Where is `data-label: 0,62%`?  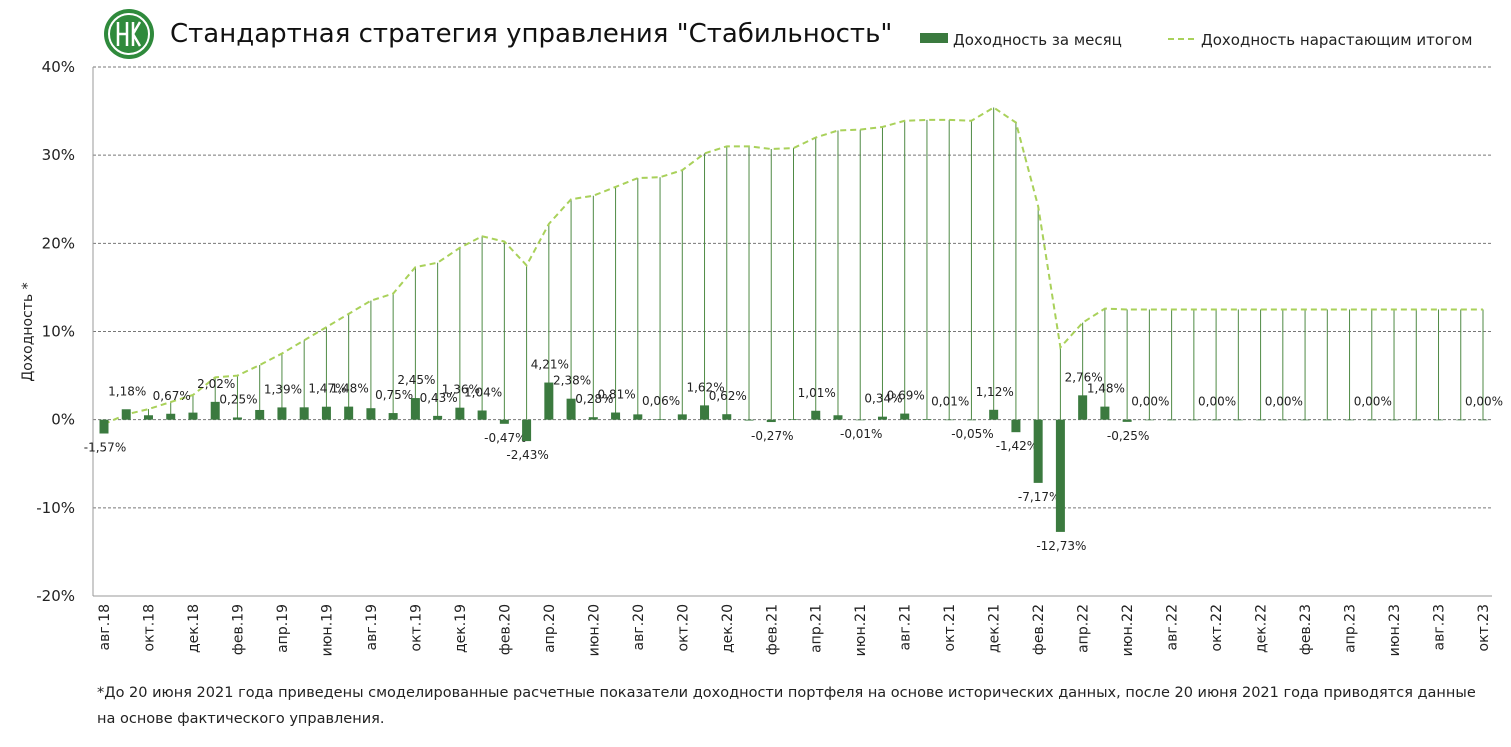 data-label: 0,62% is located at coordinates (728, 396).